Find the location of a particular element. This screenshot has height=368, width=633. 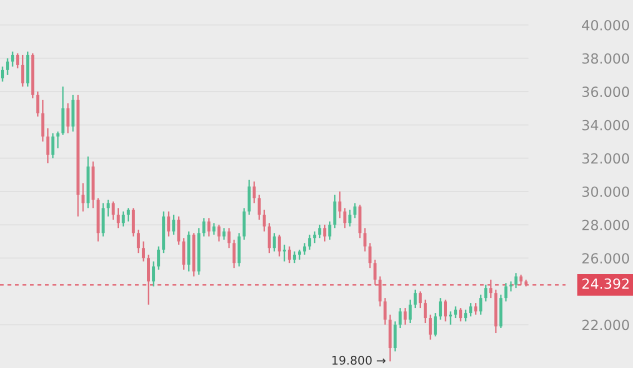

y-tick-label: 26.000 is located at coordinates (606, 258).